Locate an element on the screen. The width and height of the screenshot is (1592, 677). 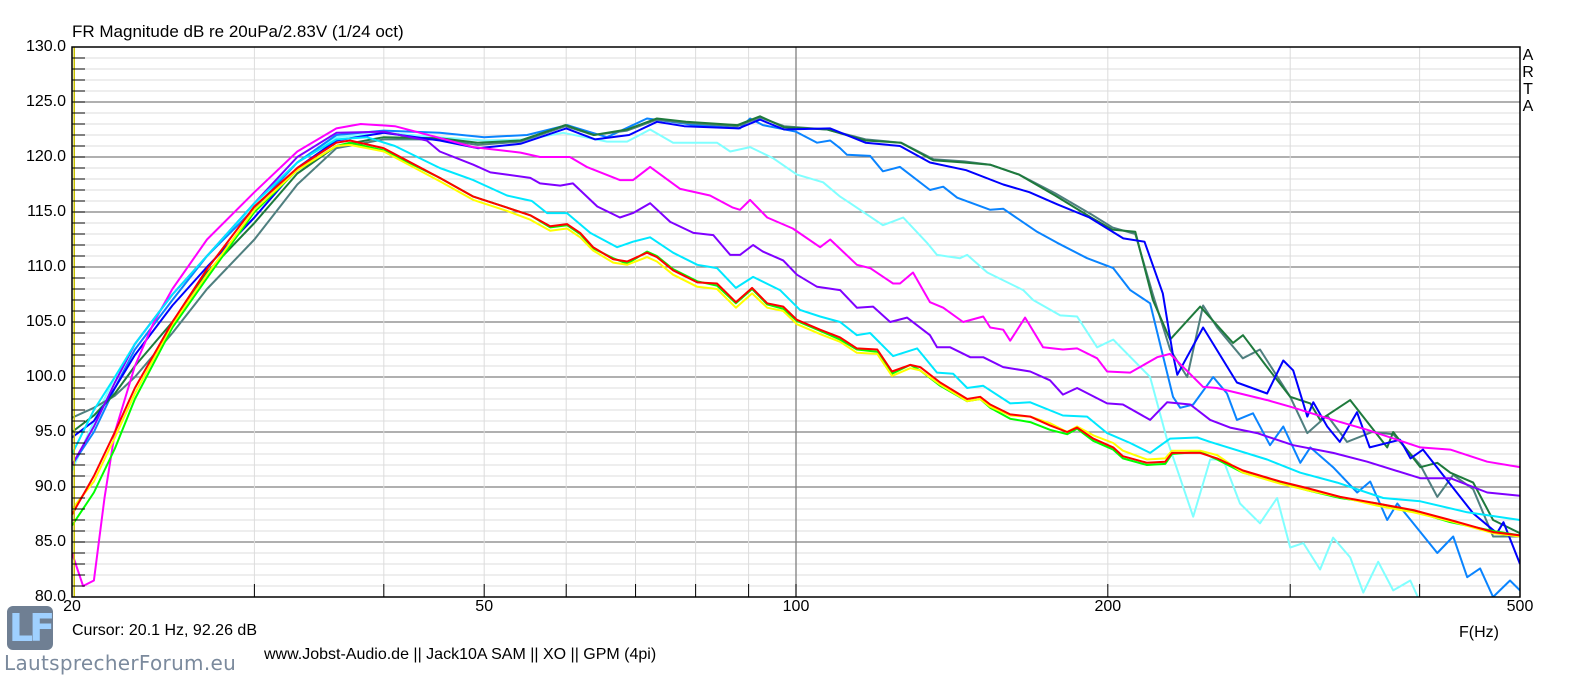
y-tick-label: 95.0 is located at coordinates (50, 431).